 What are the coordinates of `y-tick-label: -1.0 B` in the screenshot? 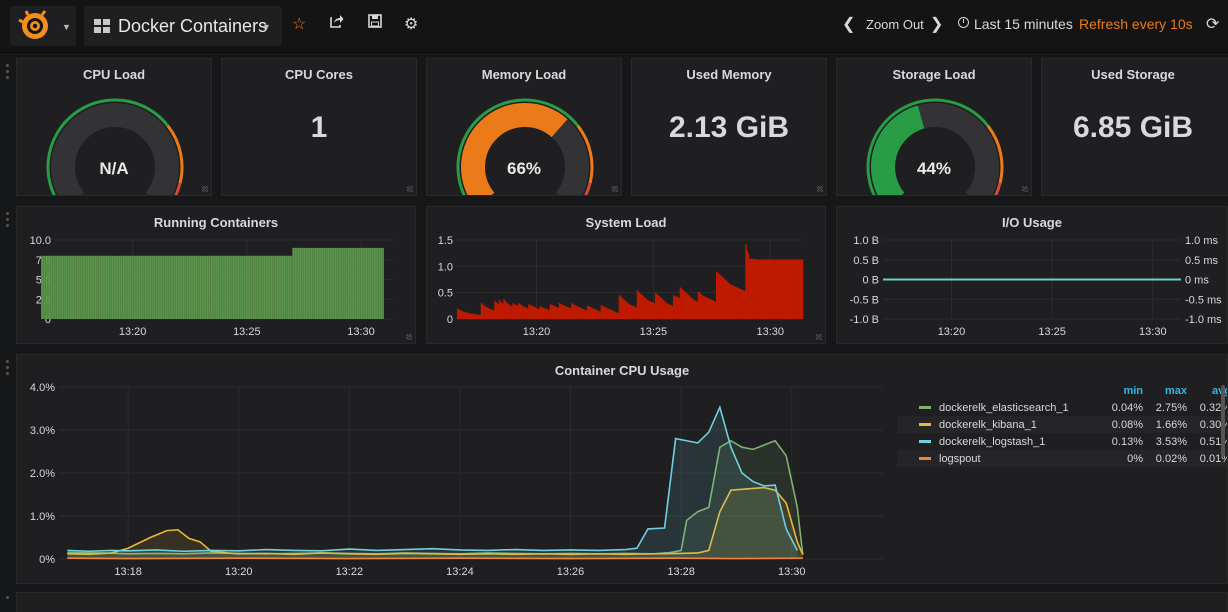 It's located at (864, 320).